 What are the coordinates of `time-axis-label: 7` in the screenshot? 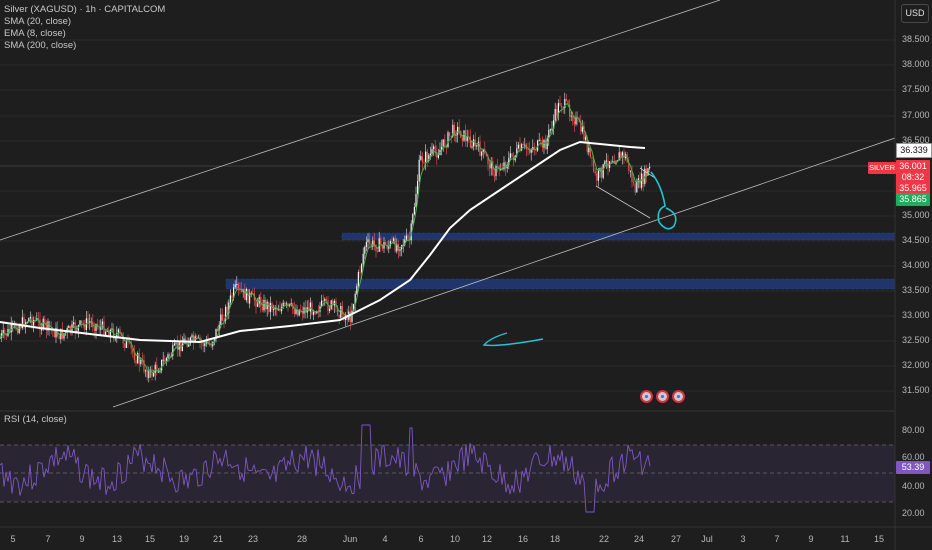 It's located at (48, 539).